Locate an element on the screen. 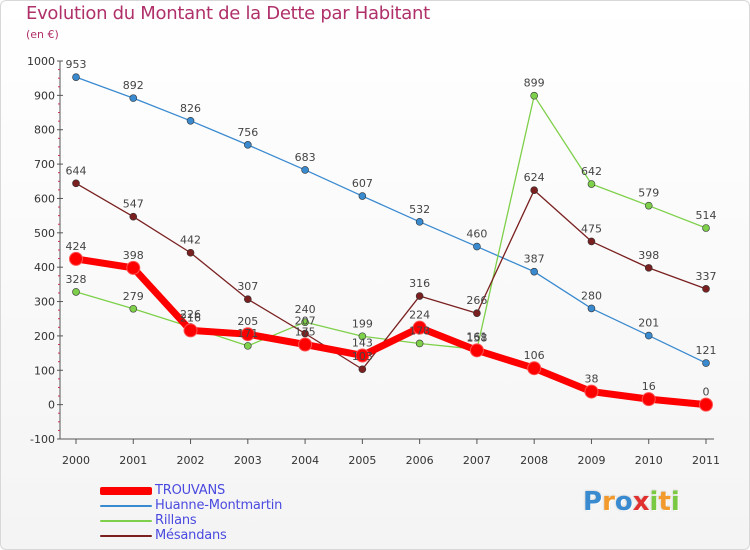 The width and height of the screenshot is (750, 550). x-tick-label: 2008 is located at coordinates (534, 460).